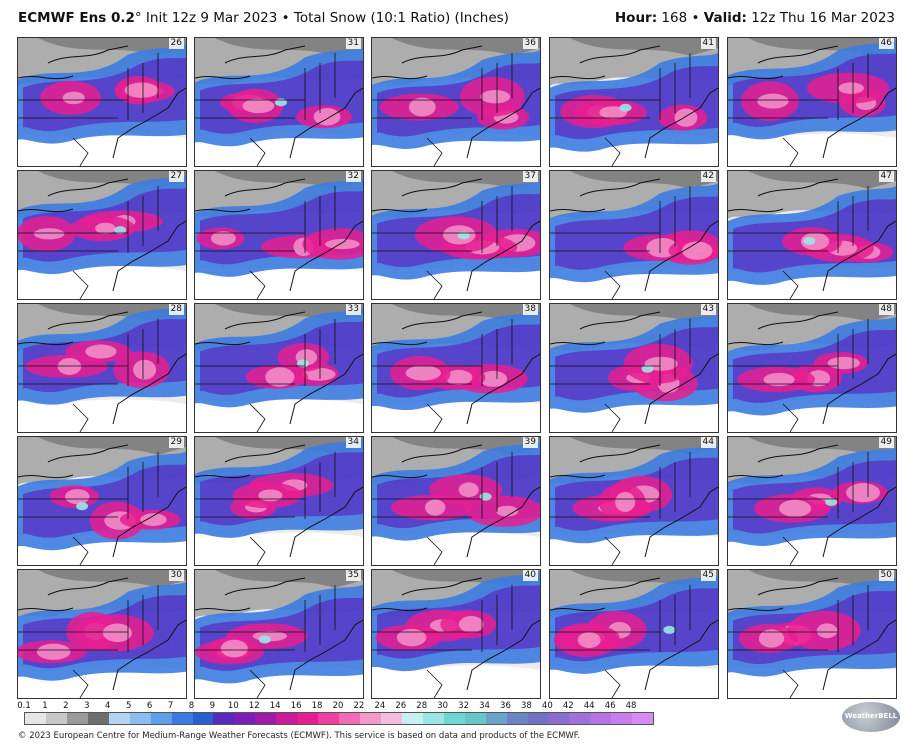 The height and width of the screenshot is (750, 913). Describe the element at coordinates (464, 706) in the screenshot. I see `colorbar-label: 32` at that location.